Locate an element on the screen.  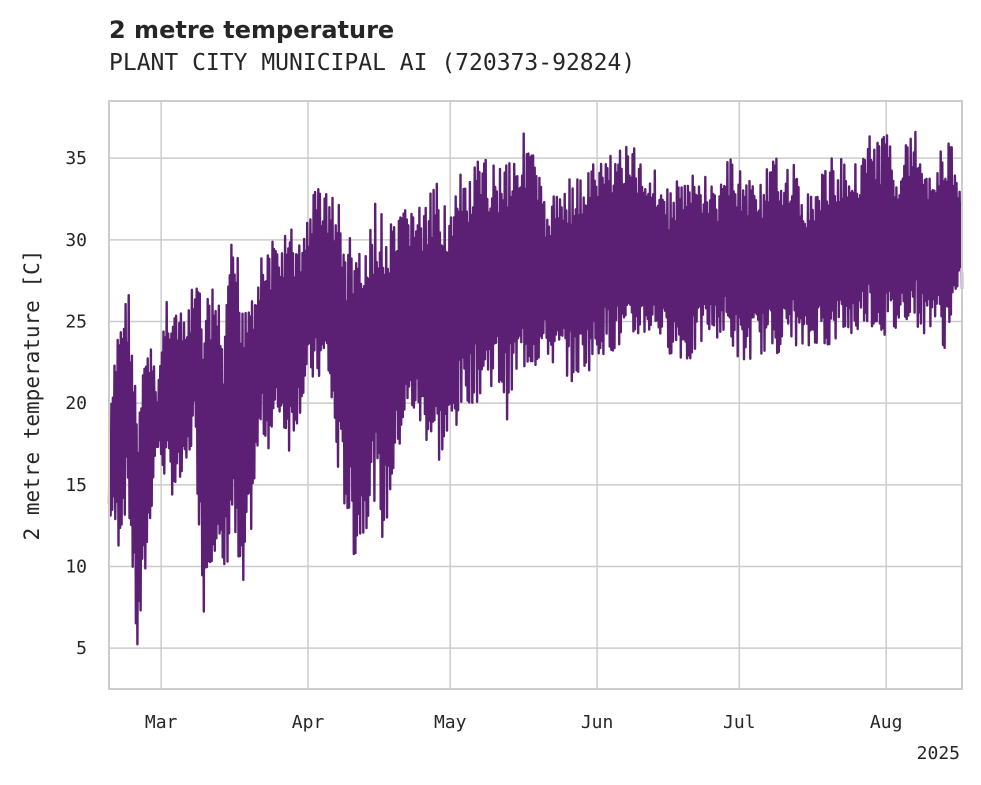
y-tick-label: 10 is located at coordinates (76, 567).